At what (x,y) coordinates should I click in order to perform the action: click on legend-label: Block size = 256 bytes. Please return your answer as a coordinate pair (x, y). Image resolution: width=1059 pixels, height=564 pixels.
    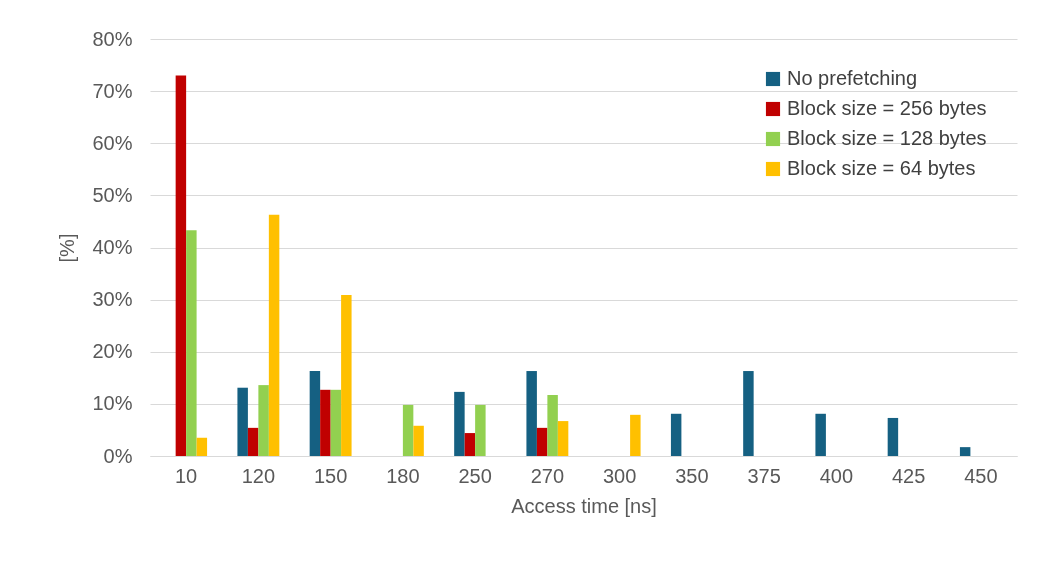
    Looking at the image, I should click on (887, 108).